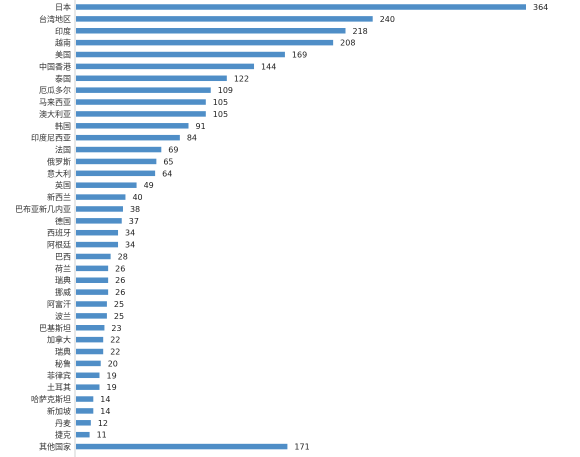 The height and width of the screenshot is (457, 580). What do you see at coordinates (134, 221) in the screenshot?
I see `value-label: 37` at bounding box center [134, 221].